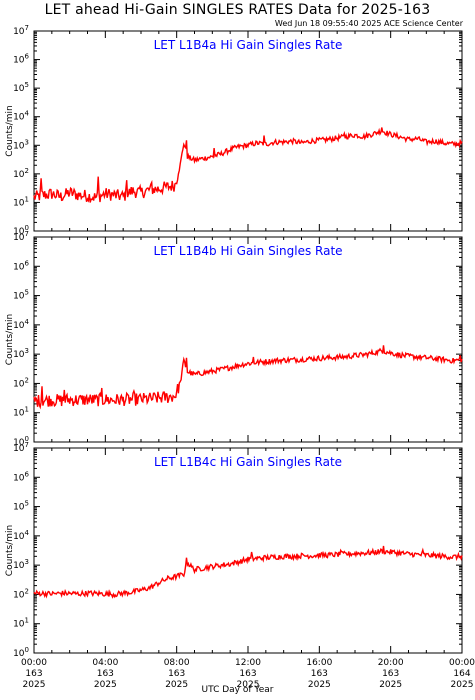 The height and width of the screenshot is (700, 475). What do you see at coordinates (319, 663) in the screenshot?
I see `x-tick-label: 16:00` at bounding box center [319, 663].